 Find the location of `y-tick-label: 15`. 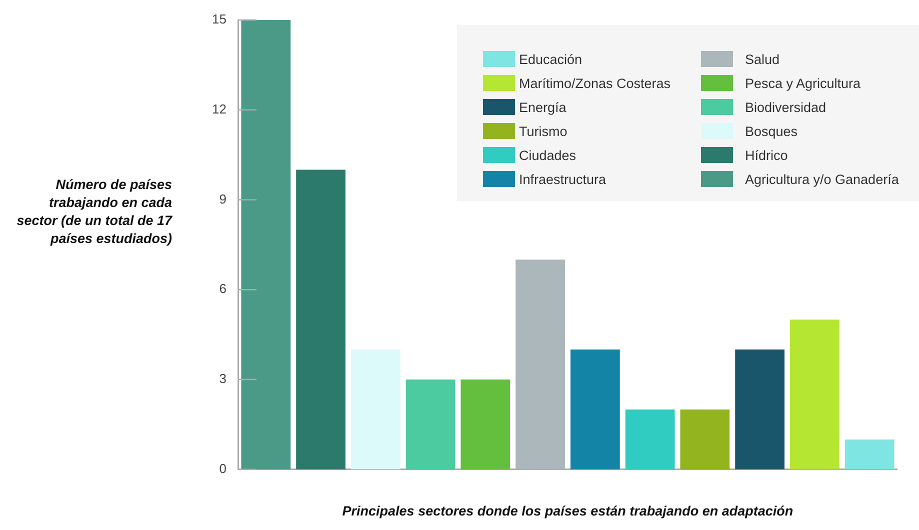

y-tick-label: 15 is located at coordinates (219, 19).